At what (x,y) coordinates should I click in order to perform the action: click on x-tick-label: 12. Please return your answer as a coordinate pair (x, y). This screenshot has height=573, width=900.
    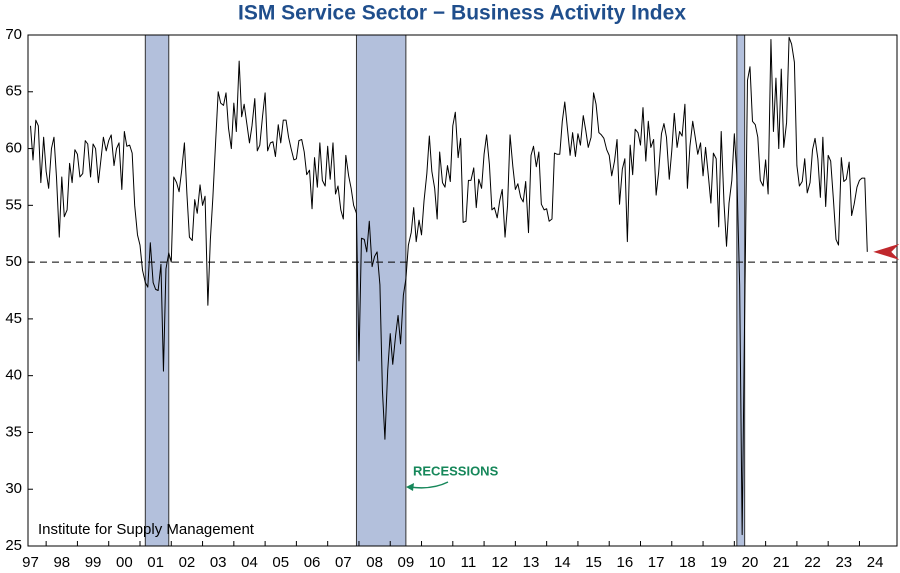
    Looking at the image, I should click on (499, 562).